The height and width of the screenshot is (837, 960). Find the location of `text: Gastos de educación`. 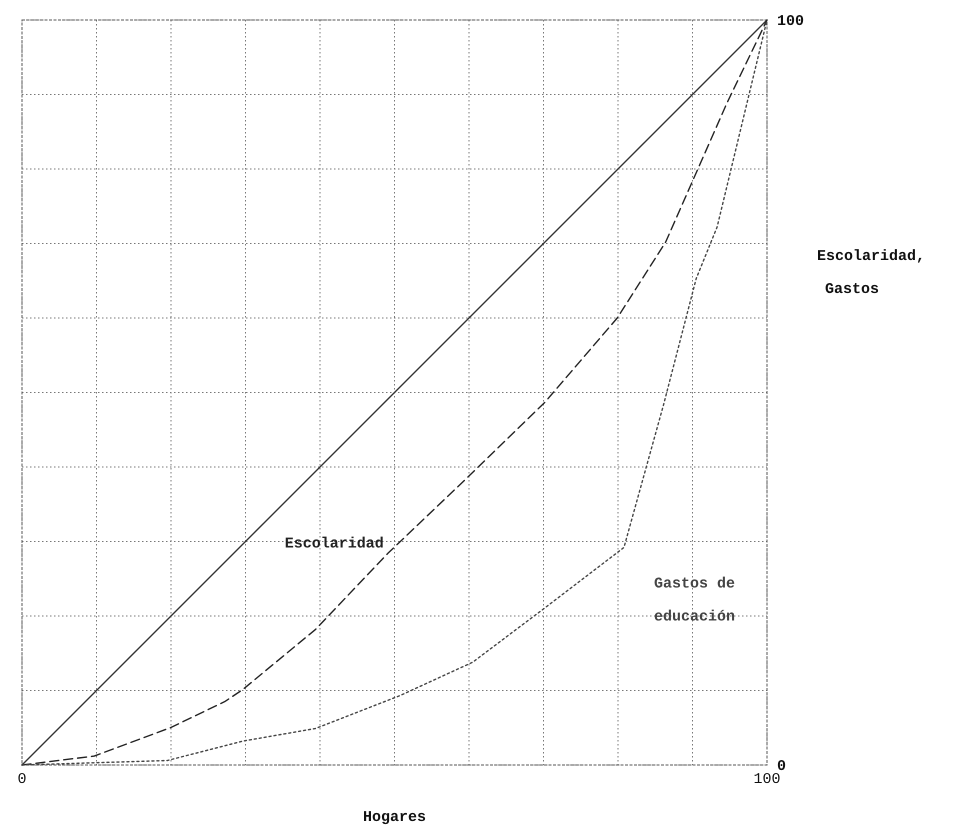

text: Gastos de educación is located at coordinates (694, 600).